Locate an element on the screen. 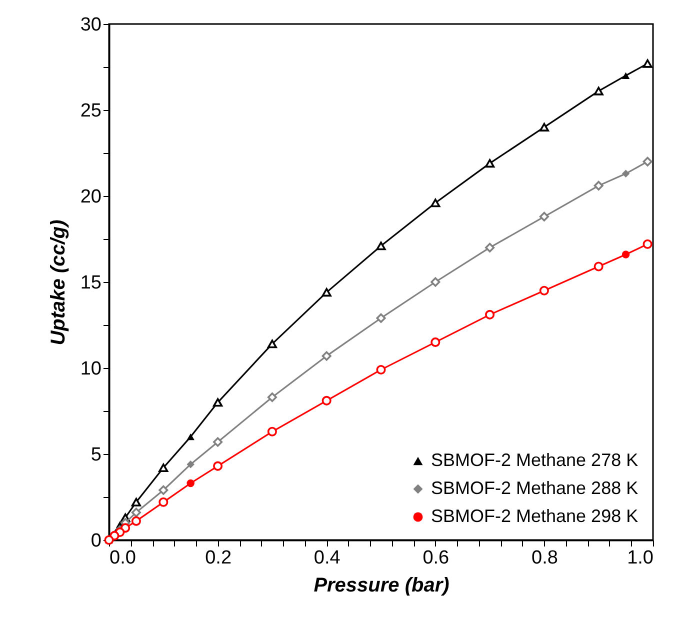 The height and width of the screenshot is (630, 676). y-tick-label: 20 is located at coordinates (91, 197).